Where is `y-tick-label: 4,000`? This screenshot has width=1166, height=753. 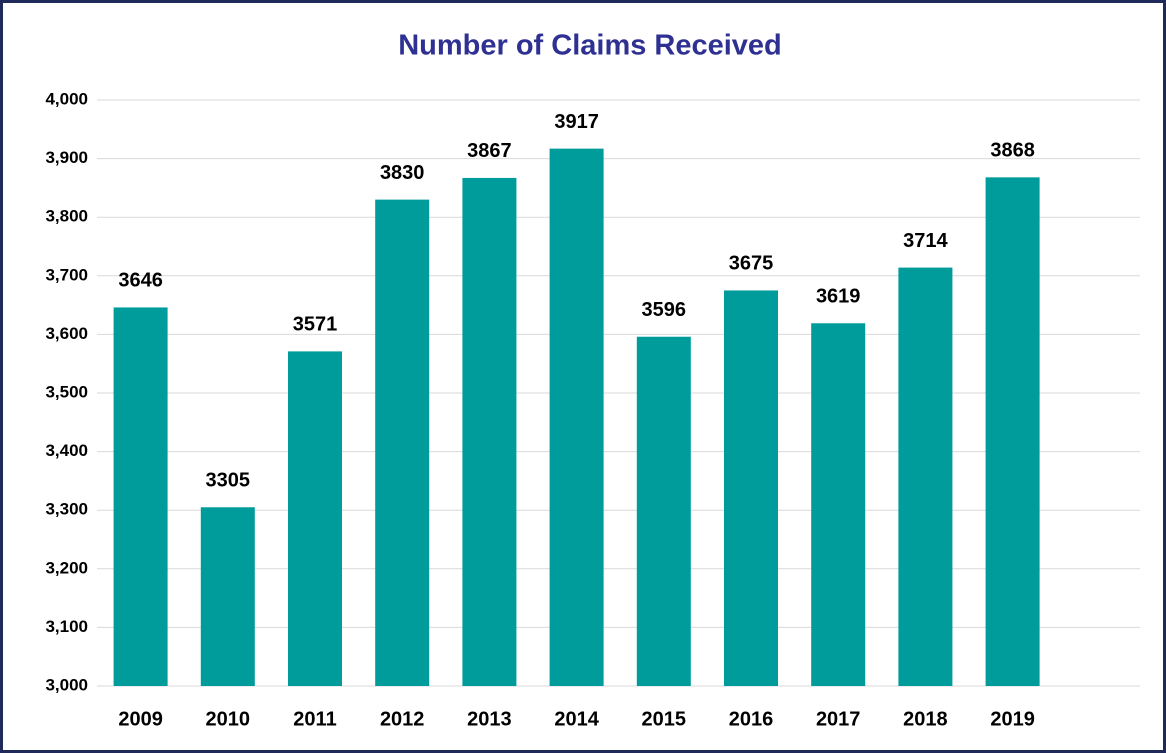 y-tick-label: 4,000 is located at coordinates (66, 98).